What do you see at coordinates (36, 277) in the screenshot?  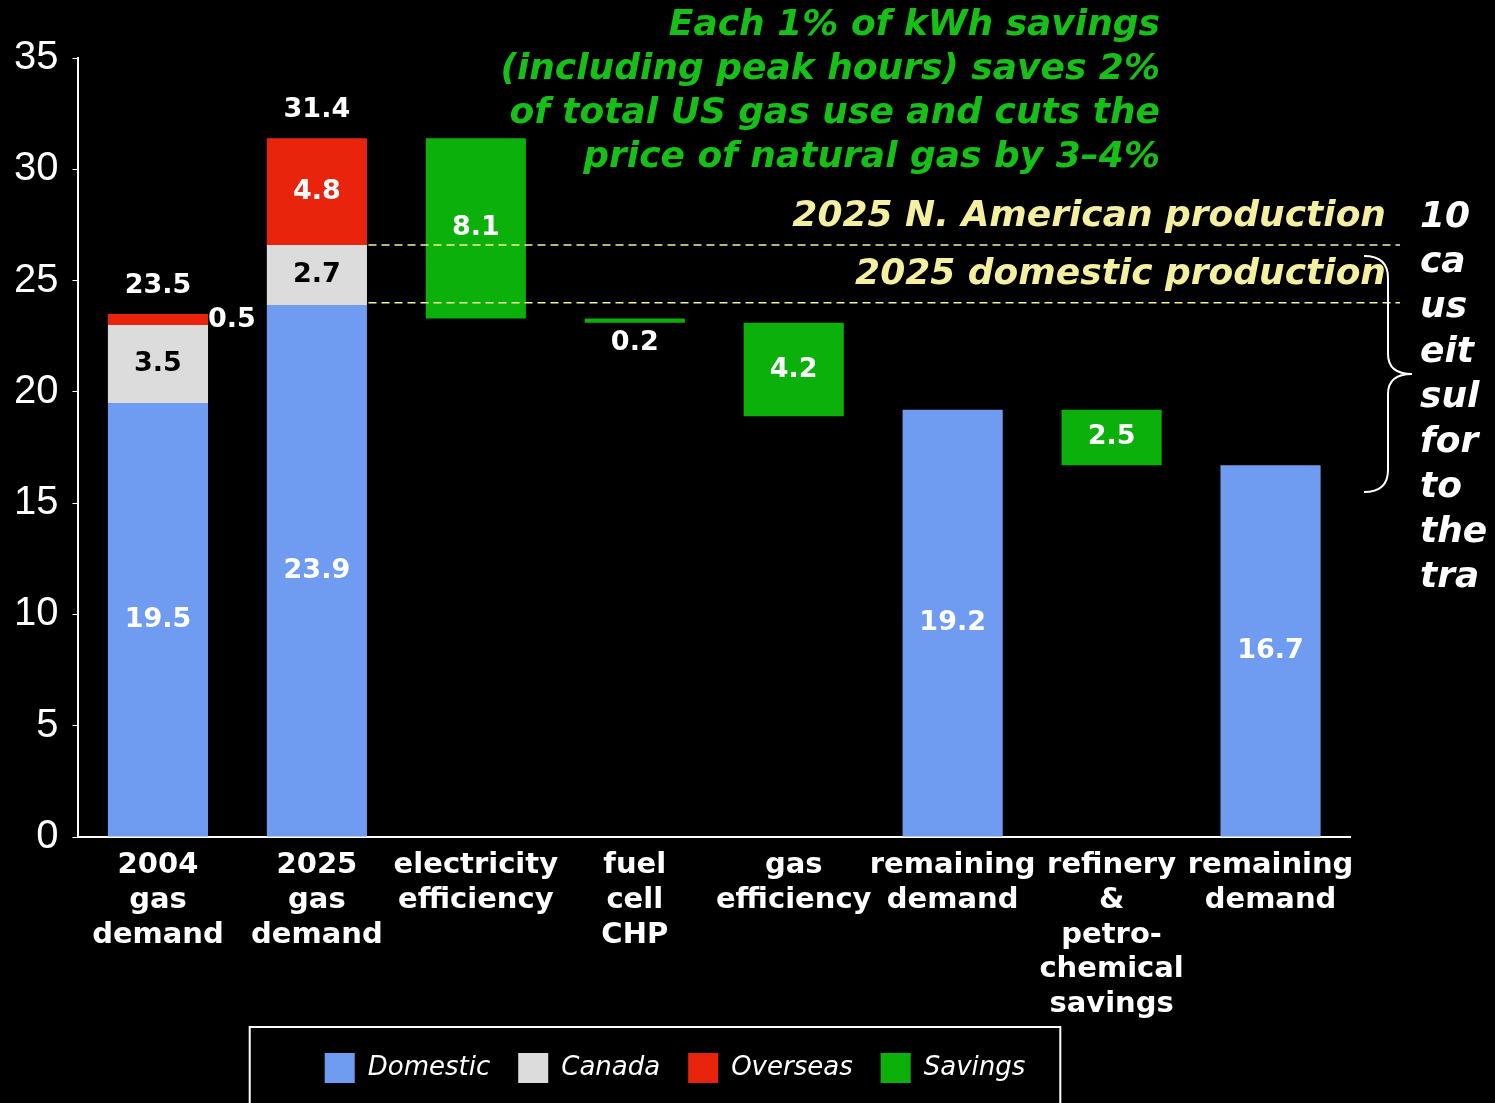 I see `y-tick-label: 25` at bounding box center [36, 277].